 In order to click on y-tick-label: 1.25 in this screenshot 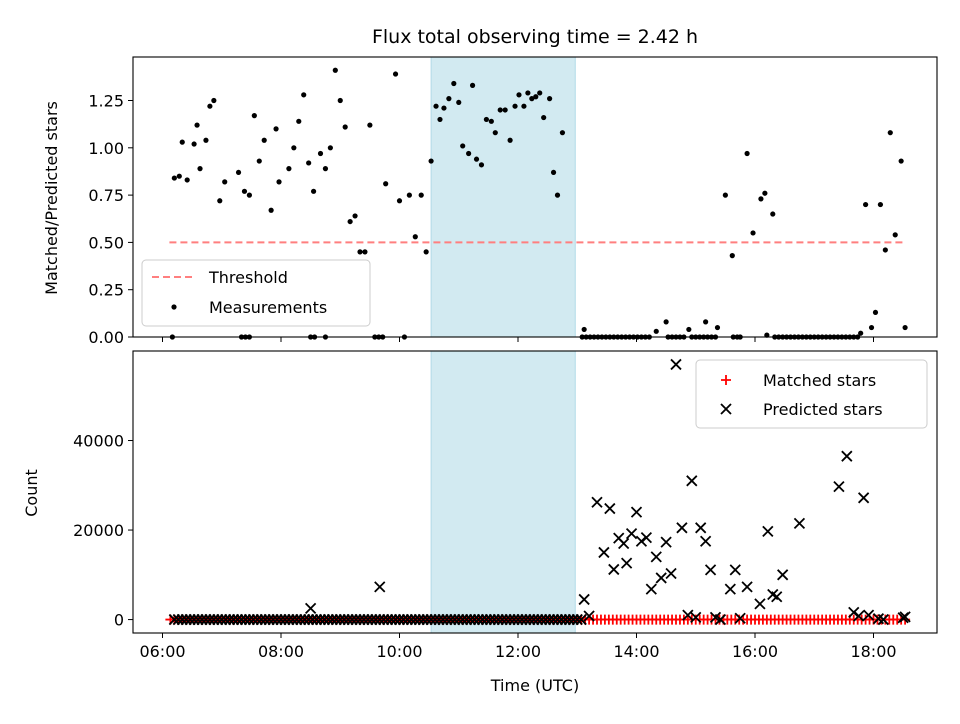, I will do `click(106, 101)`.